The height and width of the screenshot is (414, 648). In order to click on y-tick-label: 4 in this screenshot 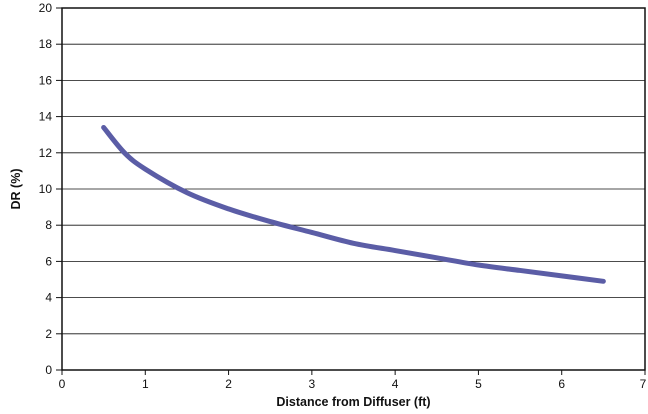, I will do `click(48, 298)`.